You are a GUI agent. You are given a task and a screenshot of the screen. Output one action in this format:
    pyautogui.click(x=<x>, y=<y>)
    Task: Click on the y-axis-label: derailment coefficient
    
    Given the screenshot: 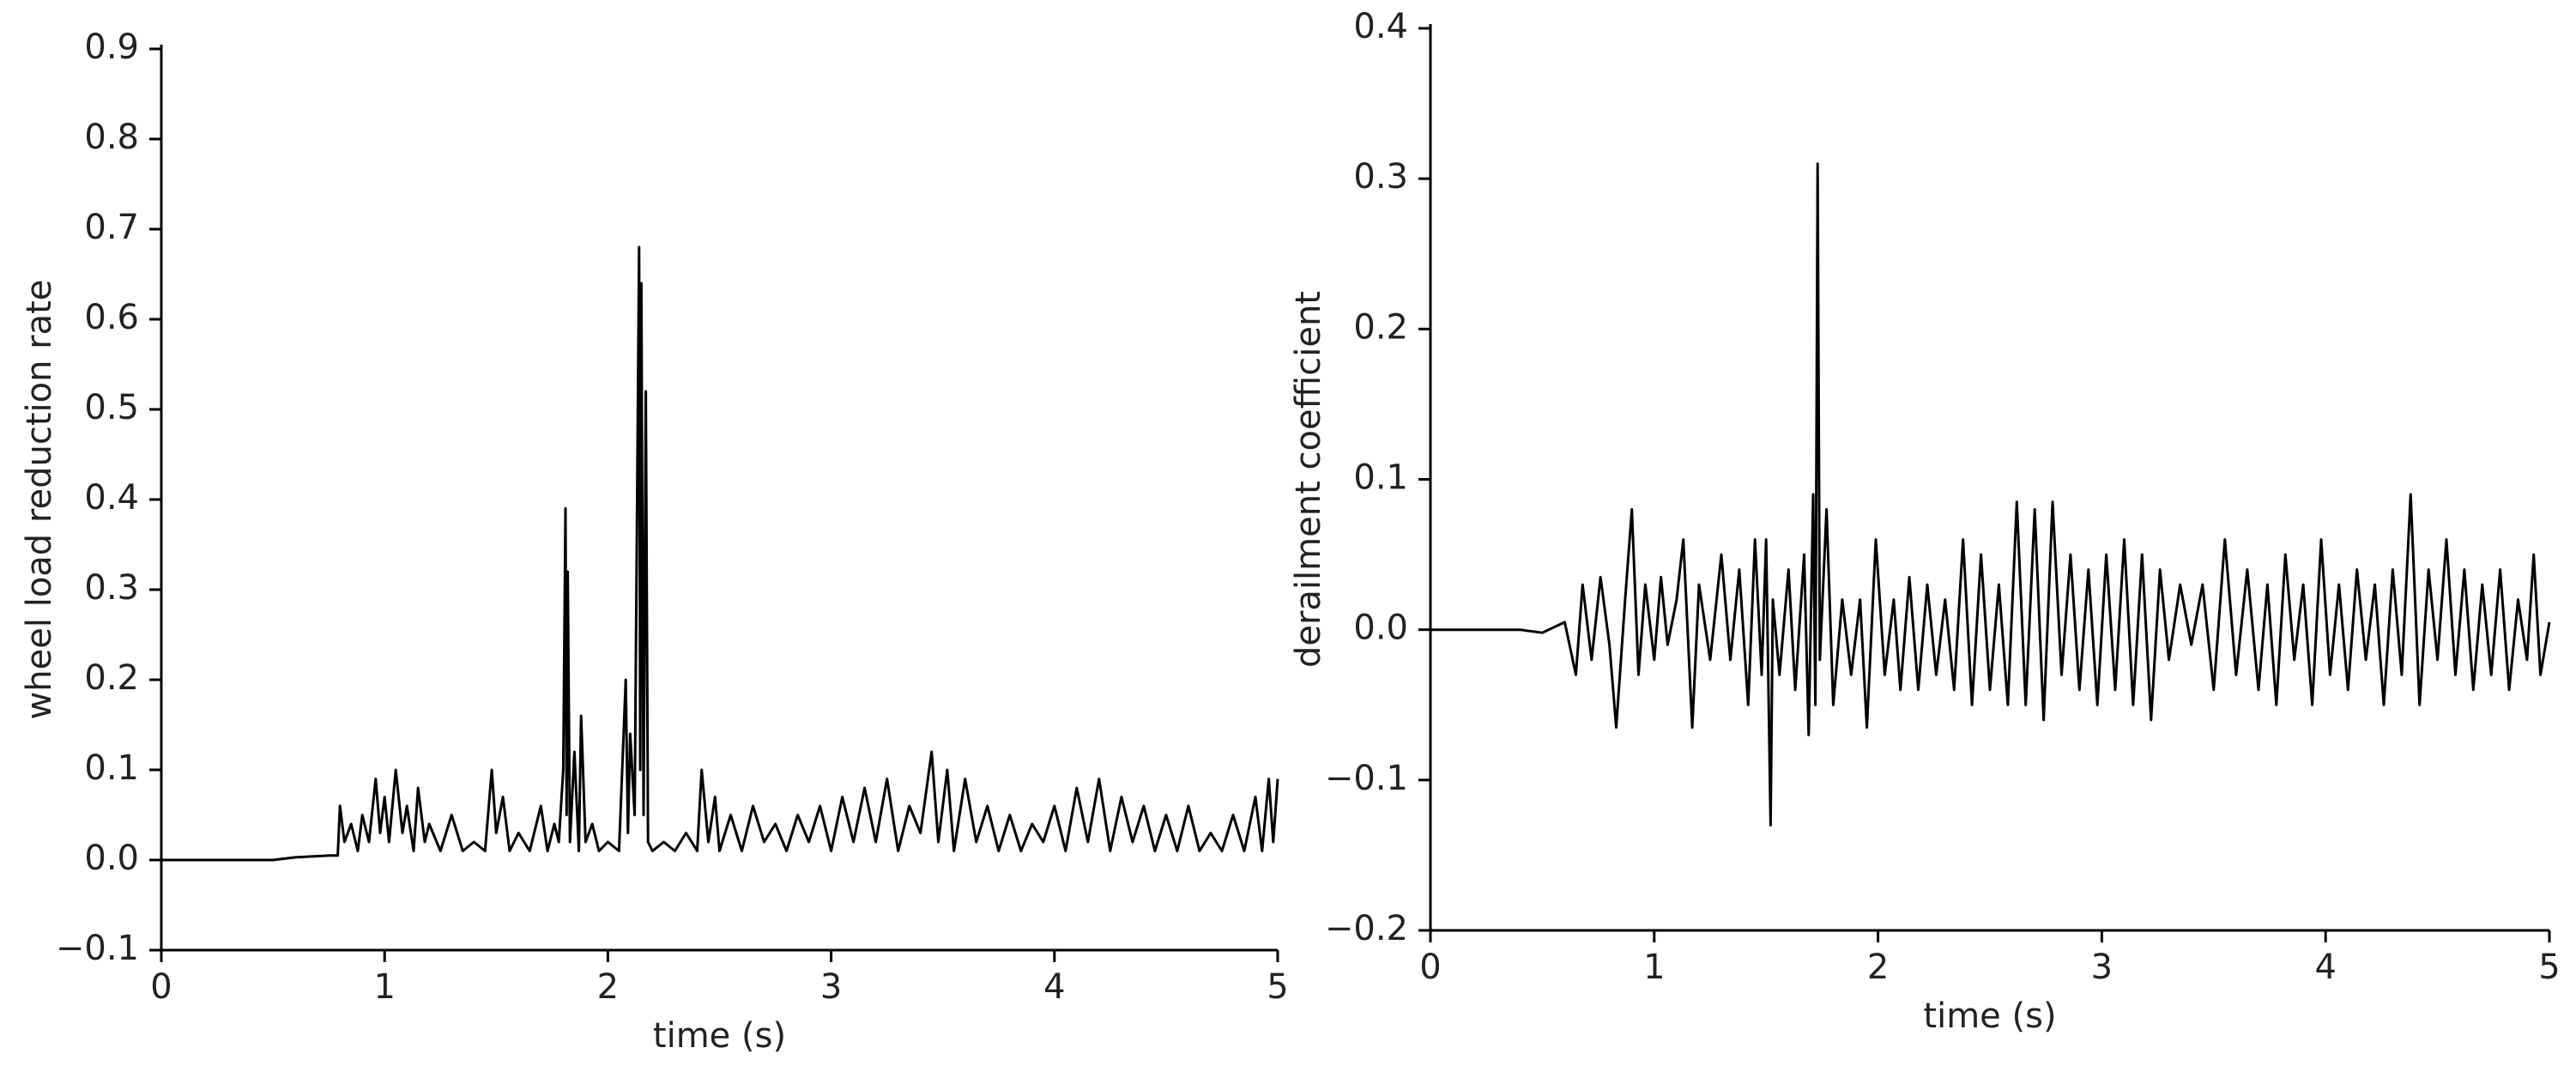 What is the action you would take?
    pyautogui.click(x=1308, y=480)
    